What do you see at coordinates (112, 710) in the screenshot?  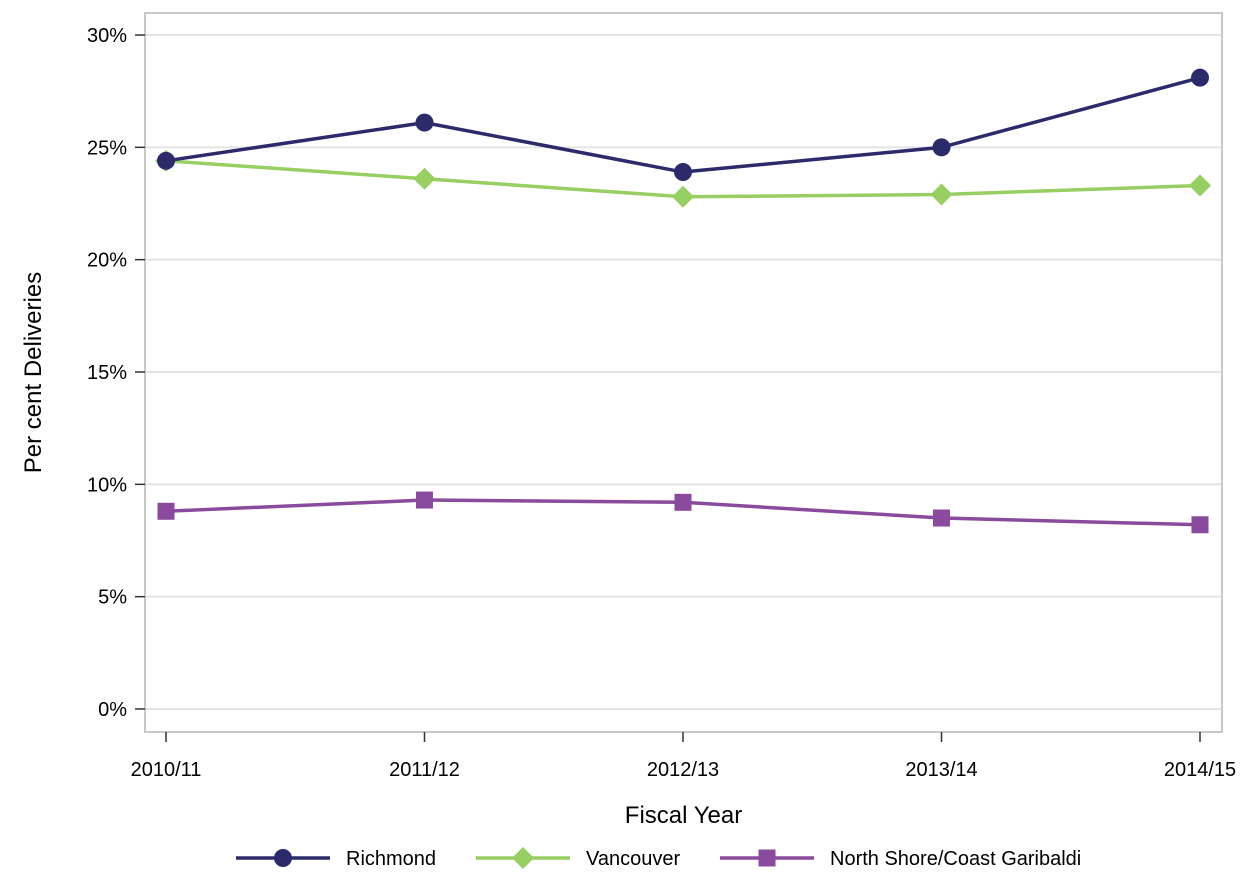 I see `y-tick-label: 0%` at bounding box center [112, 710].